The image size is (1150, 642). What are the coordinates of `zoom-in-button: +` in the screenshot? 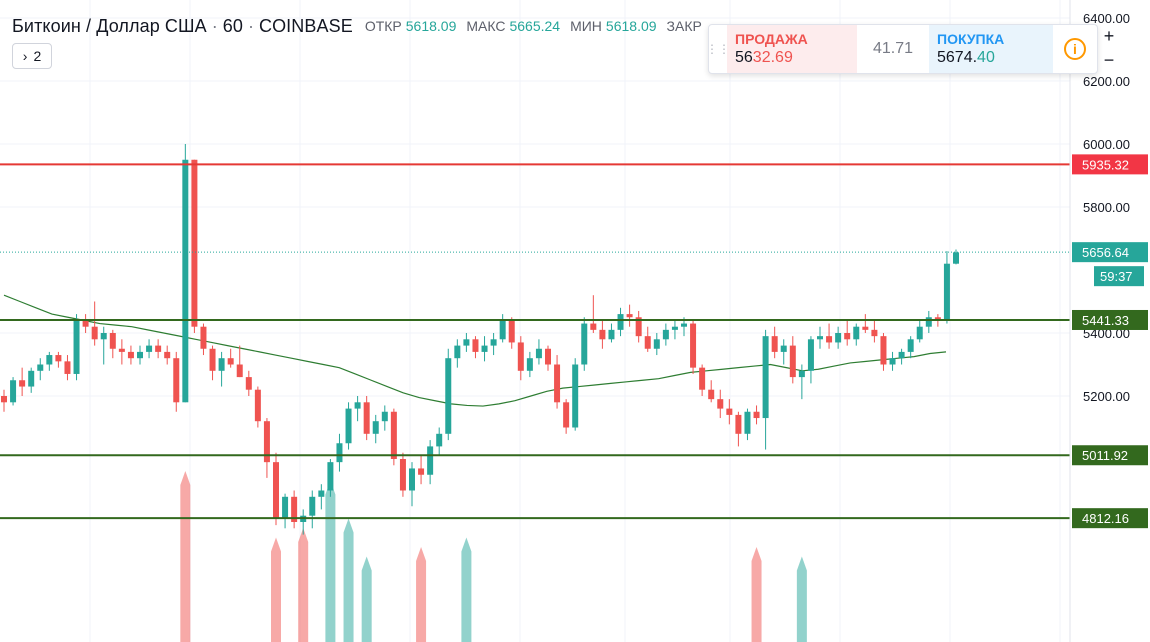 It's located at (1109, 35).